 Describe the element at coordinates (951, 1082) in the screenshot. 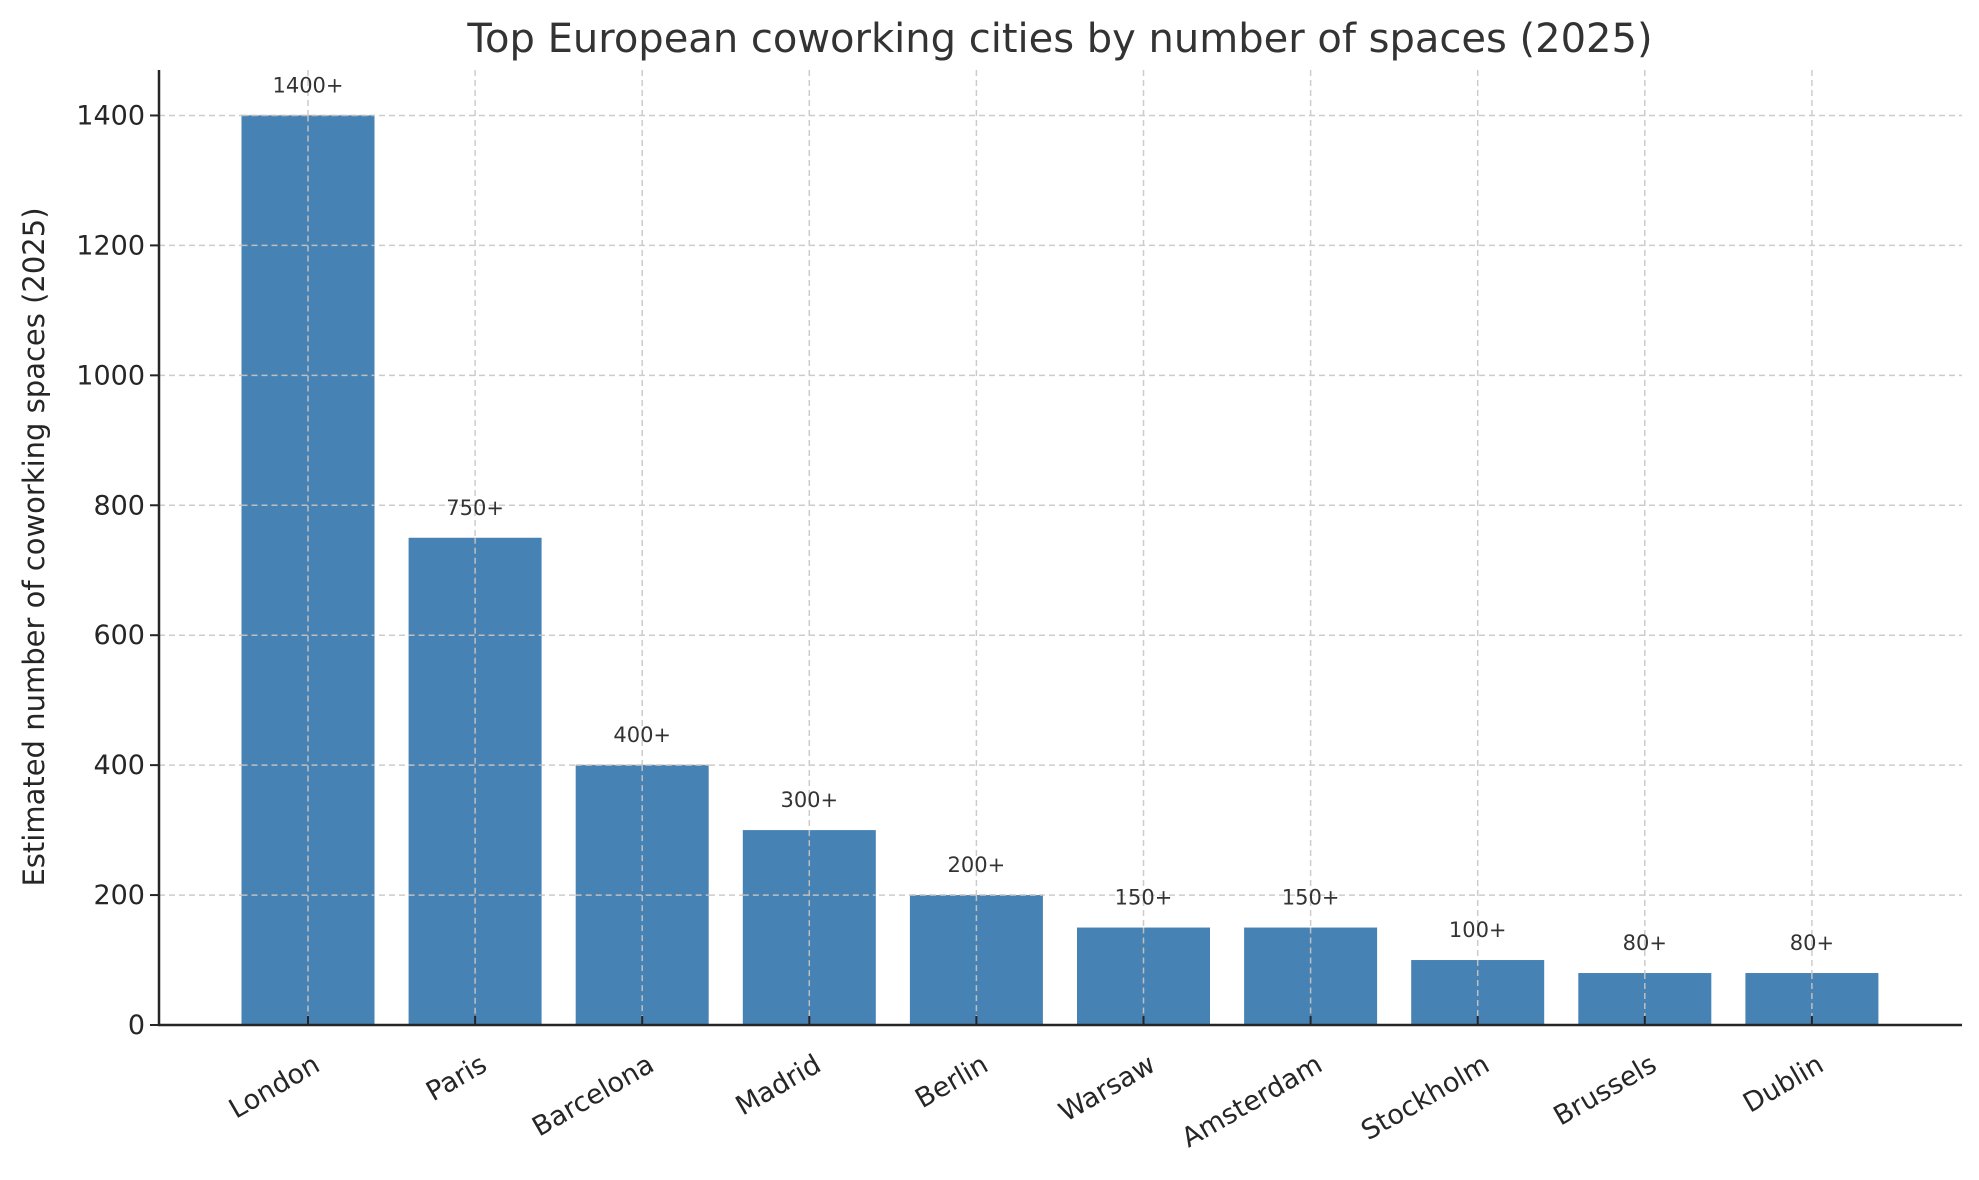

I see `x-tick-label: Berlin` at that location.